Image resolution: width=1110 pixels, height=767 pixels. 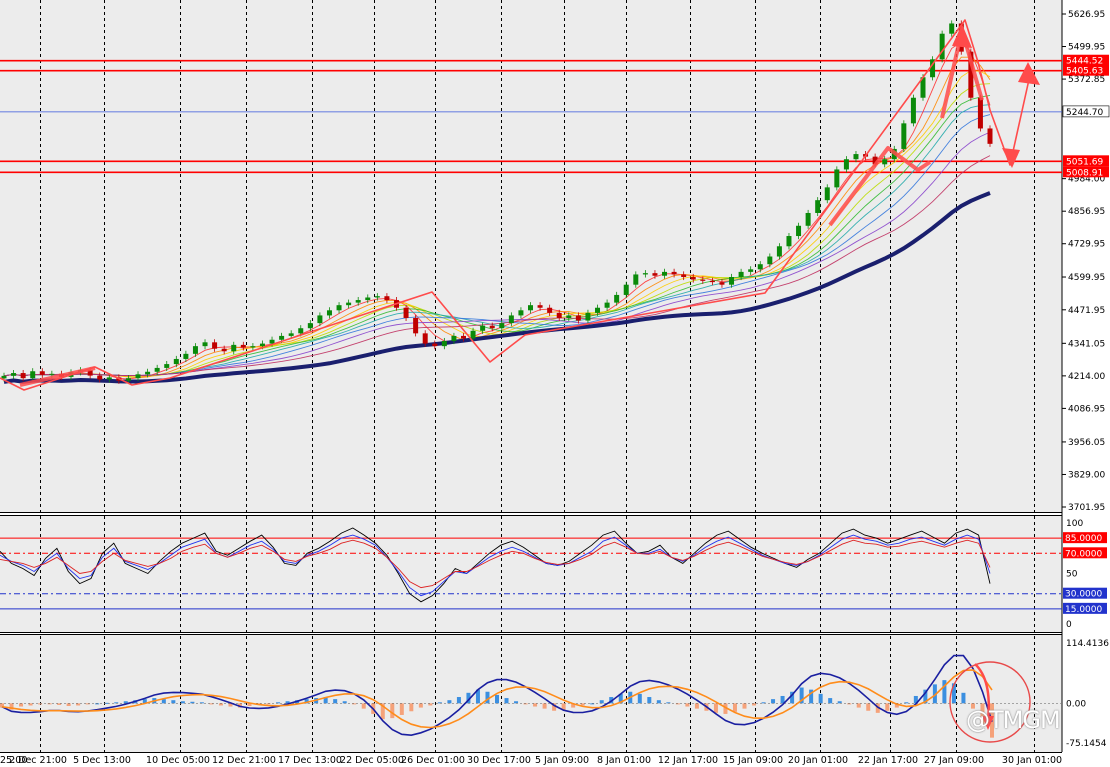 I want to click on level-label: 5244.70, so click(x=1084, y=113).